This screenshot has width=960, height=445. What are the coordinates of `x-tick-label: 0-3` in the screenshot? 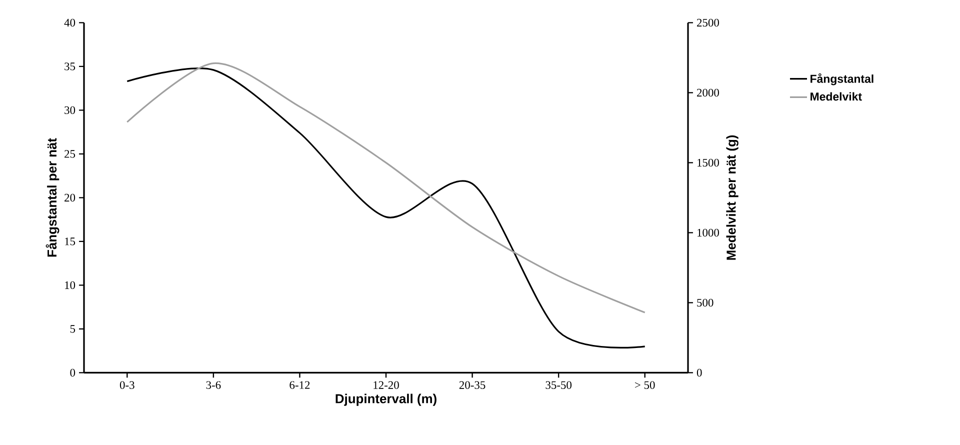 It's located at (127, 385).